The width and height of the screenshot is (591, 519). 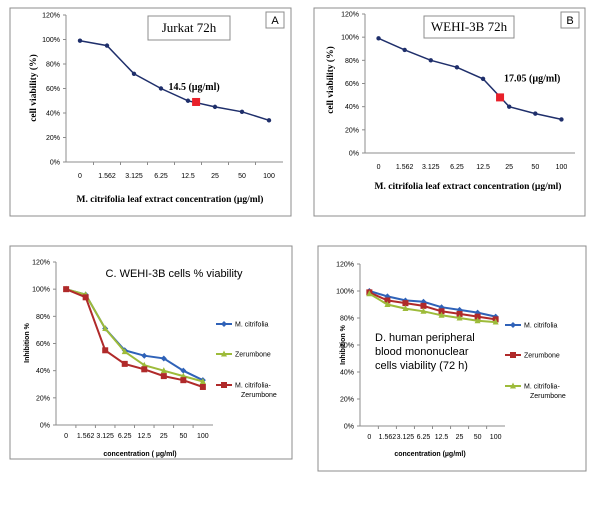 I want to click on panel-c-x-tick-label: 0, so click(x=66, y=436).